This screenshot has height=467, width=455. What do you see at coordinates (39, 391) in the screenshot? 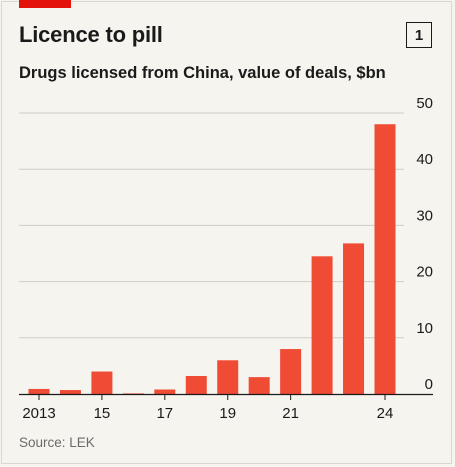
I see `bar-2013` at bounding box center [39, 391].